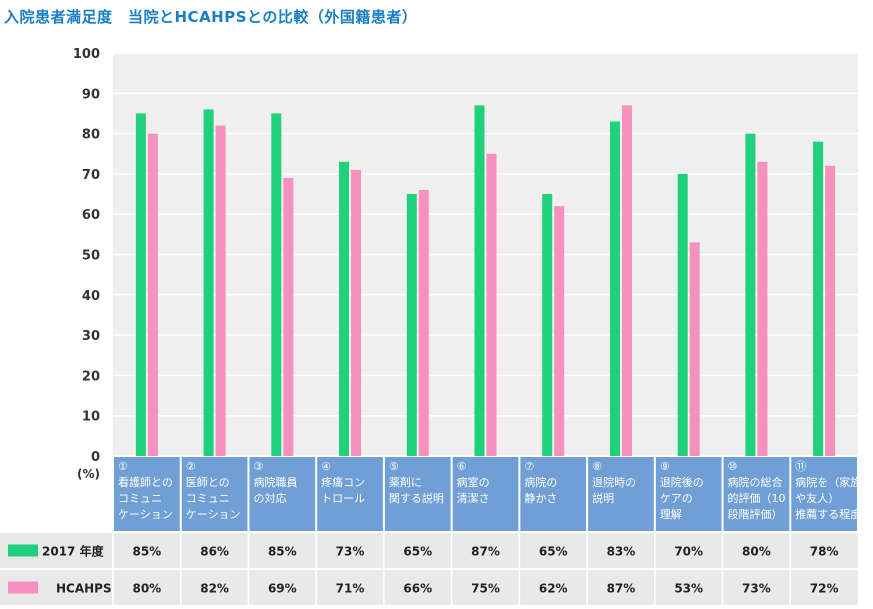 The image size is (873, 609). I want to click on data-label: 65%, so click(417, 552).